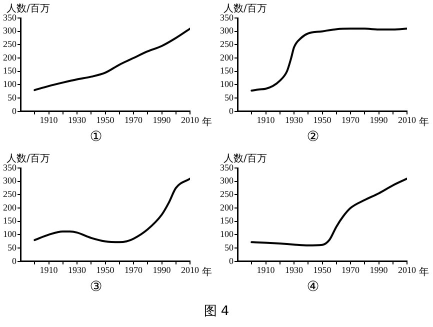 This screenshot has height=327, width=433. What do you see at coordinates (96, 287) in the screenshot?
I see `text: ③` at bounding box center [96, 287].